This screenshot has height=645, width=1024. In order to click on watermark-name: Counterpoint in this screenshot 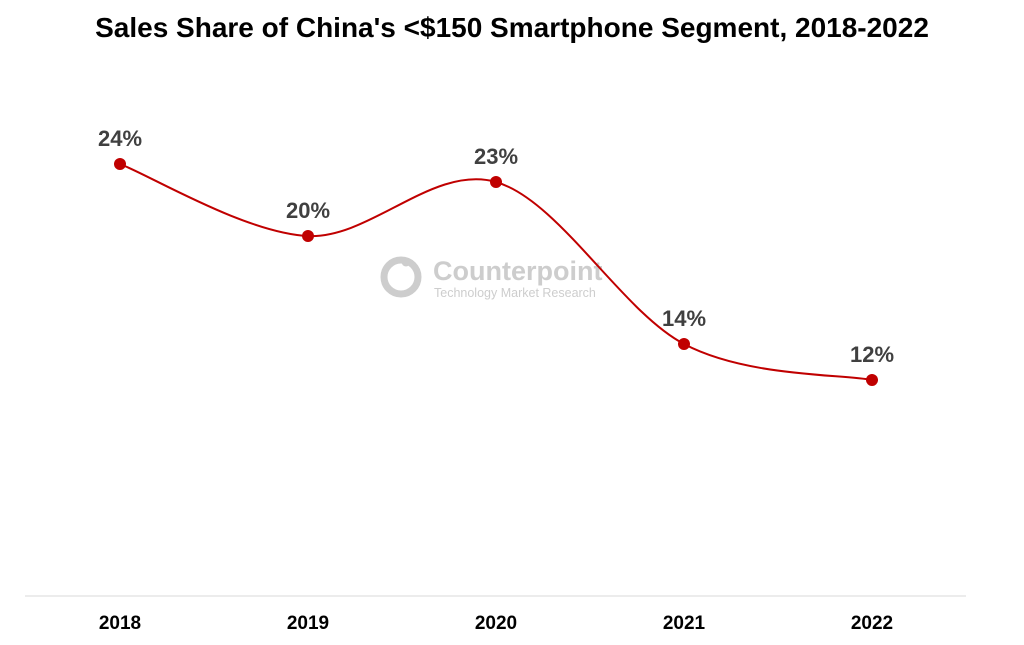, I will do `click(517, 271)`.